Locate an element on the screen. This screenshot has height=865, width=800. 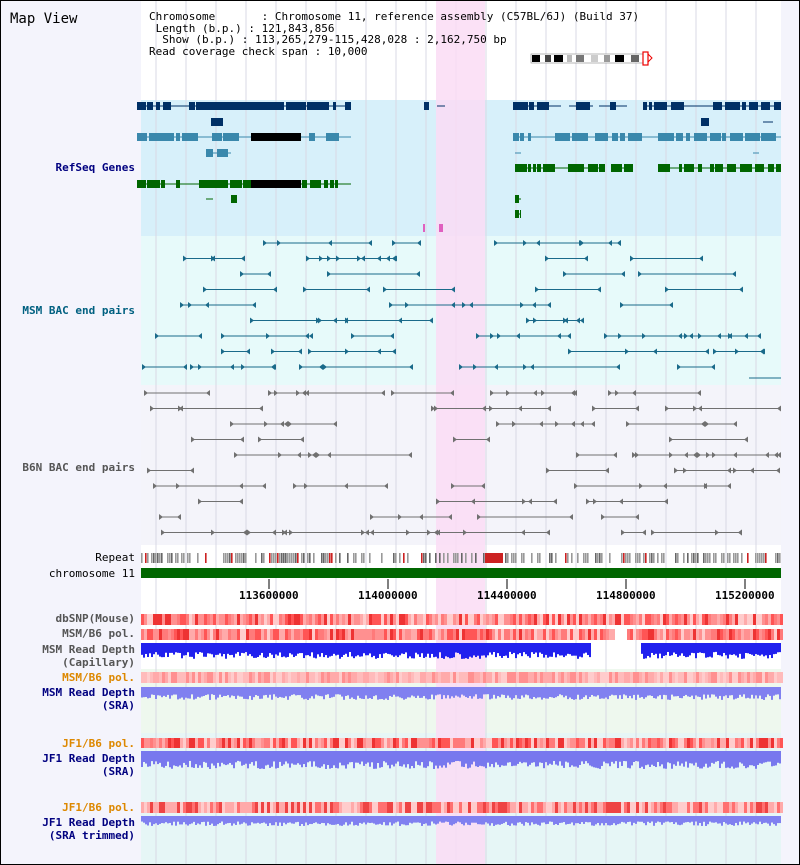
marker is located at coordinates (424, 228).